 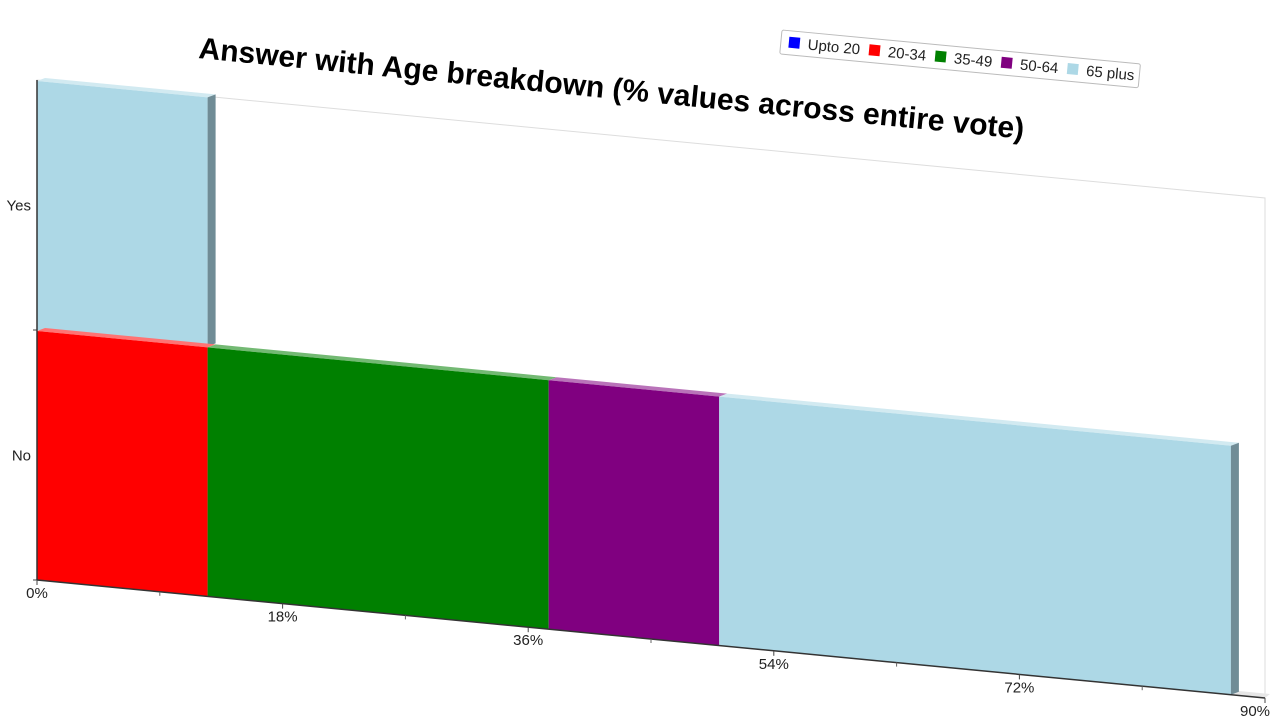 What do you see at coordinates (907, 54) in the screenshot?
I see `legend-label-1: 20-34` at bounding box center [907, 54].